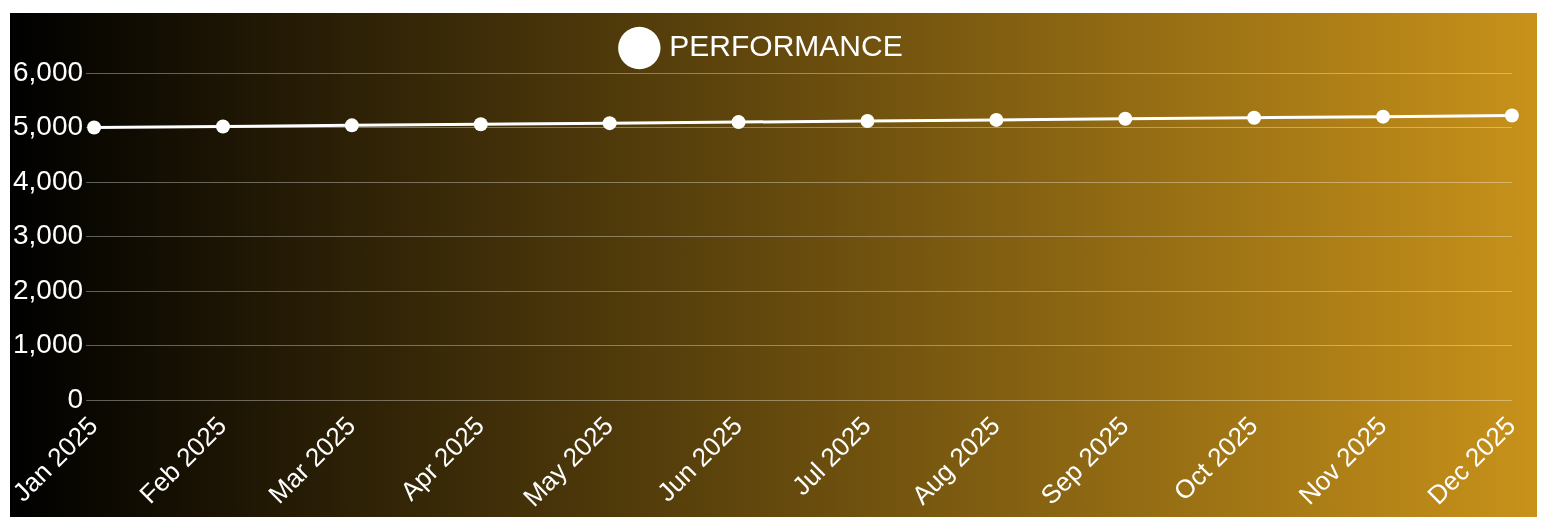 Image resolution: width=1547 pixels, height=517 pixels. I want to click on y-tick-label: 6,000, so click(48, 71).